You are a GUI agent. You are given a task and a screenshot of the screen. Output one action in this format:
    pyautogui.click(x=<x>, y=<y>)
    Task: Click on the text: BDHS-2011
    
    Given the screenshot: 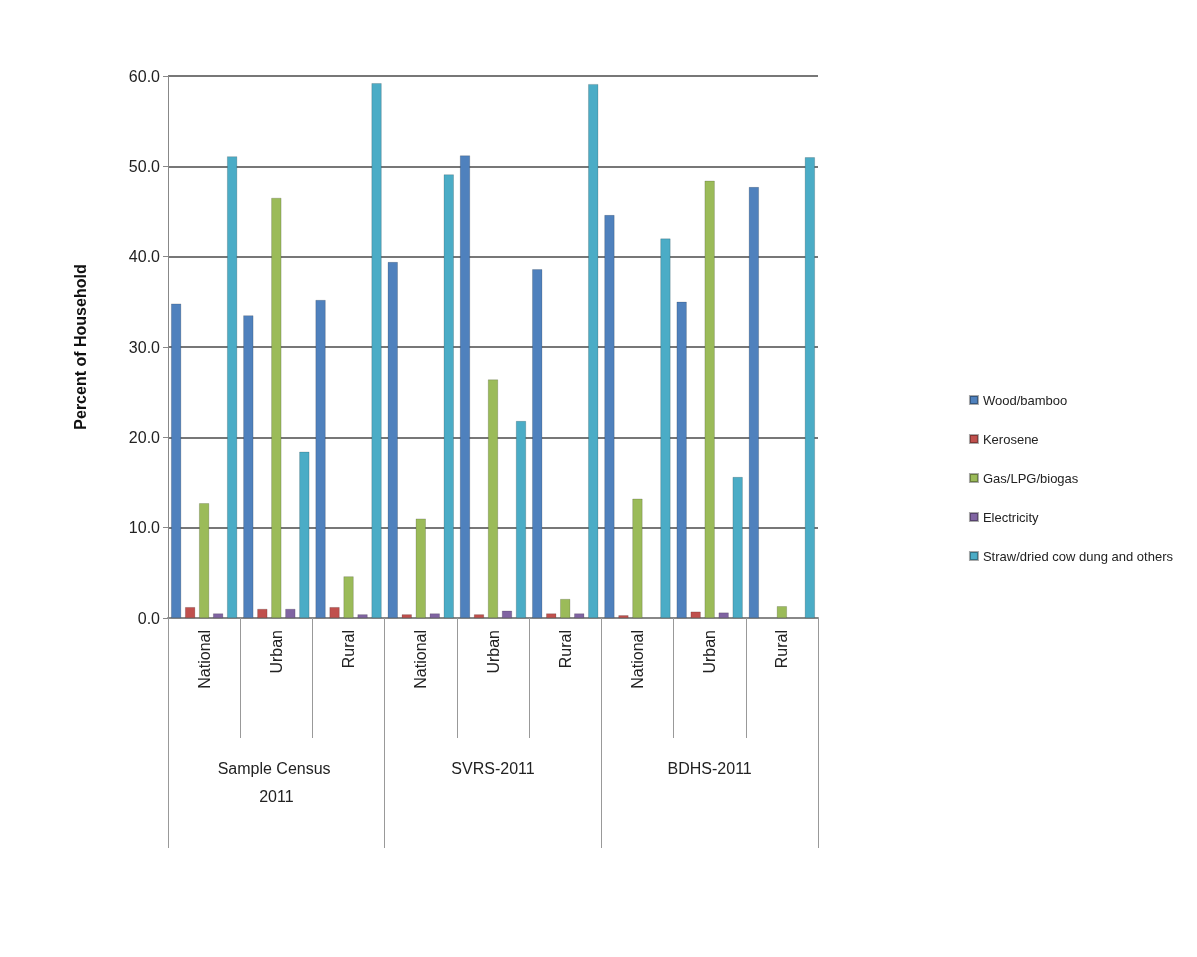 What is the action you would take?
    pyautogui.click(x=709, y=768)
    